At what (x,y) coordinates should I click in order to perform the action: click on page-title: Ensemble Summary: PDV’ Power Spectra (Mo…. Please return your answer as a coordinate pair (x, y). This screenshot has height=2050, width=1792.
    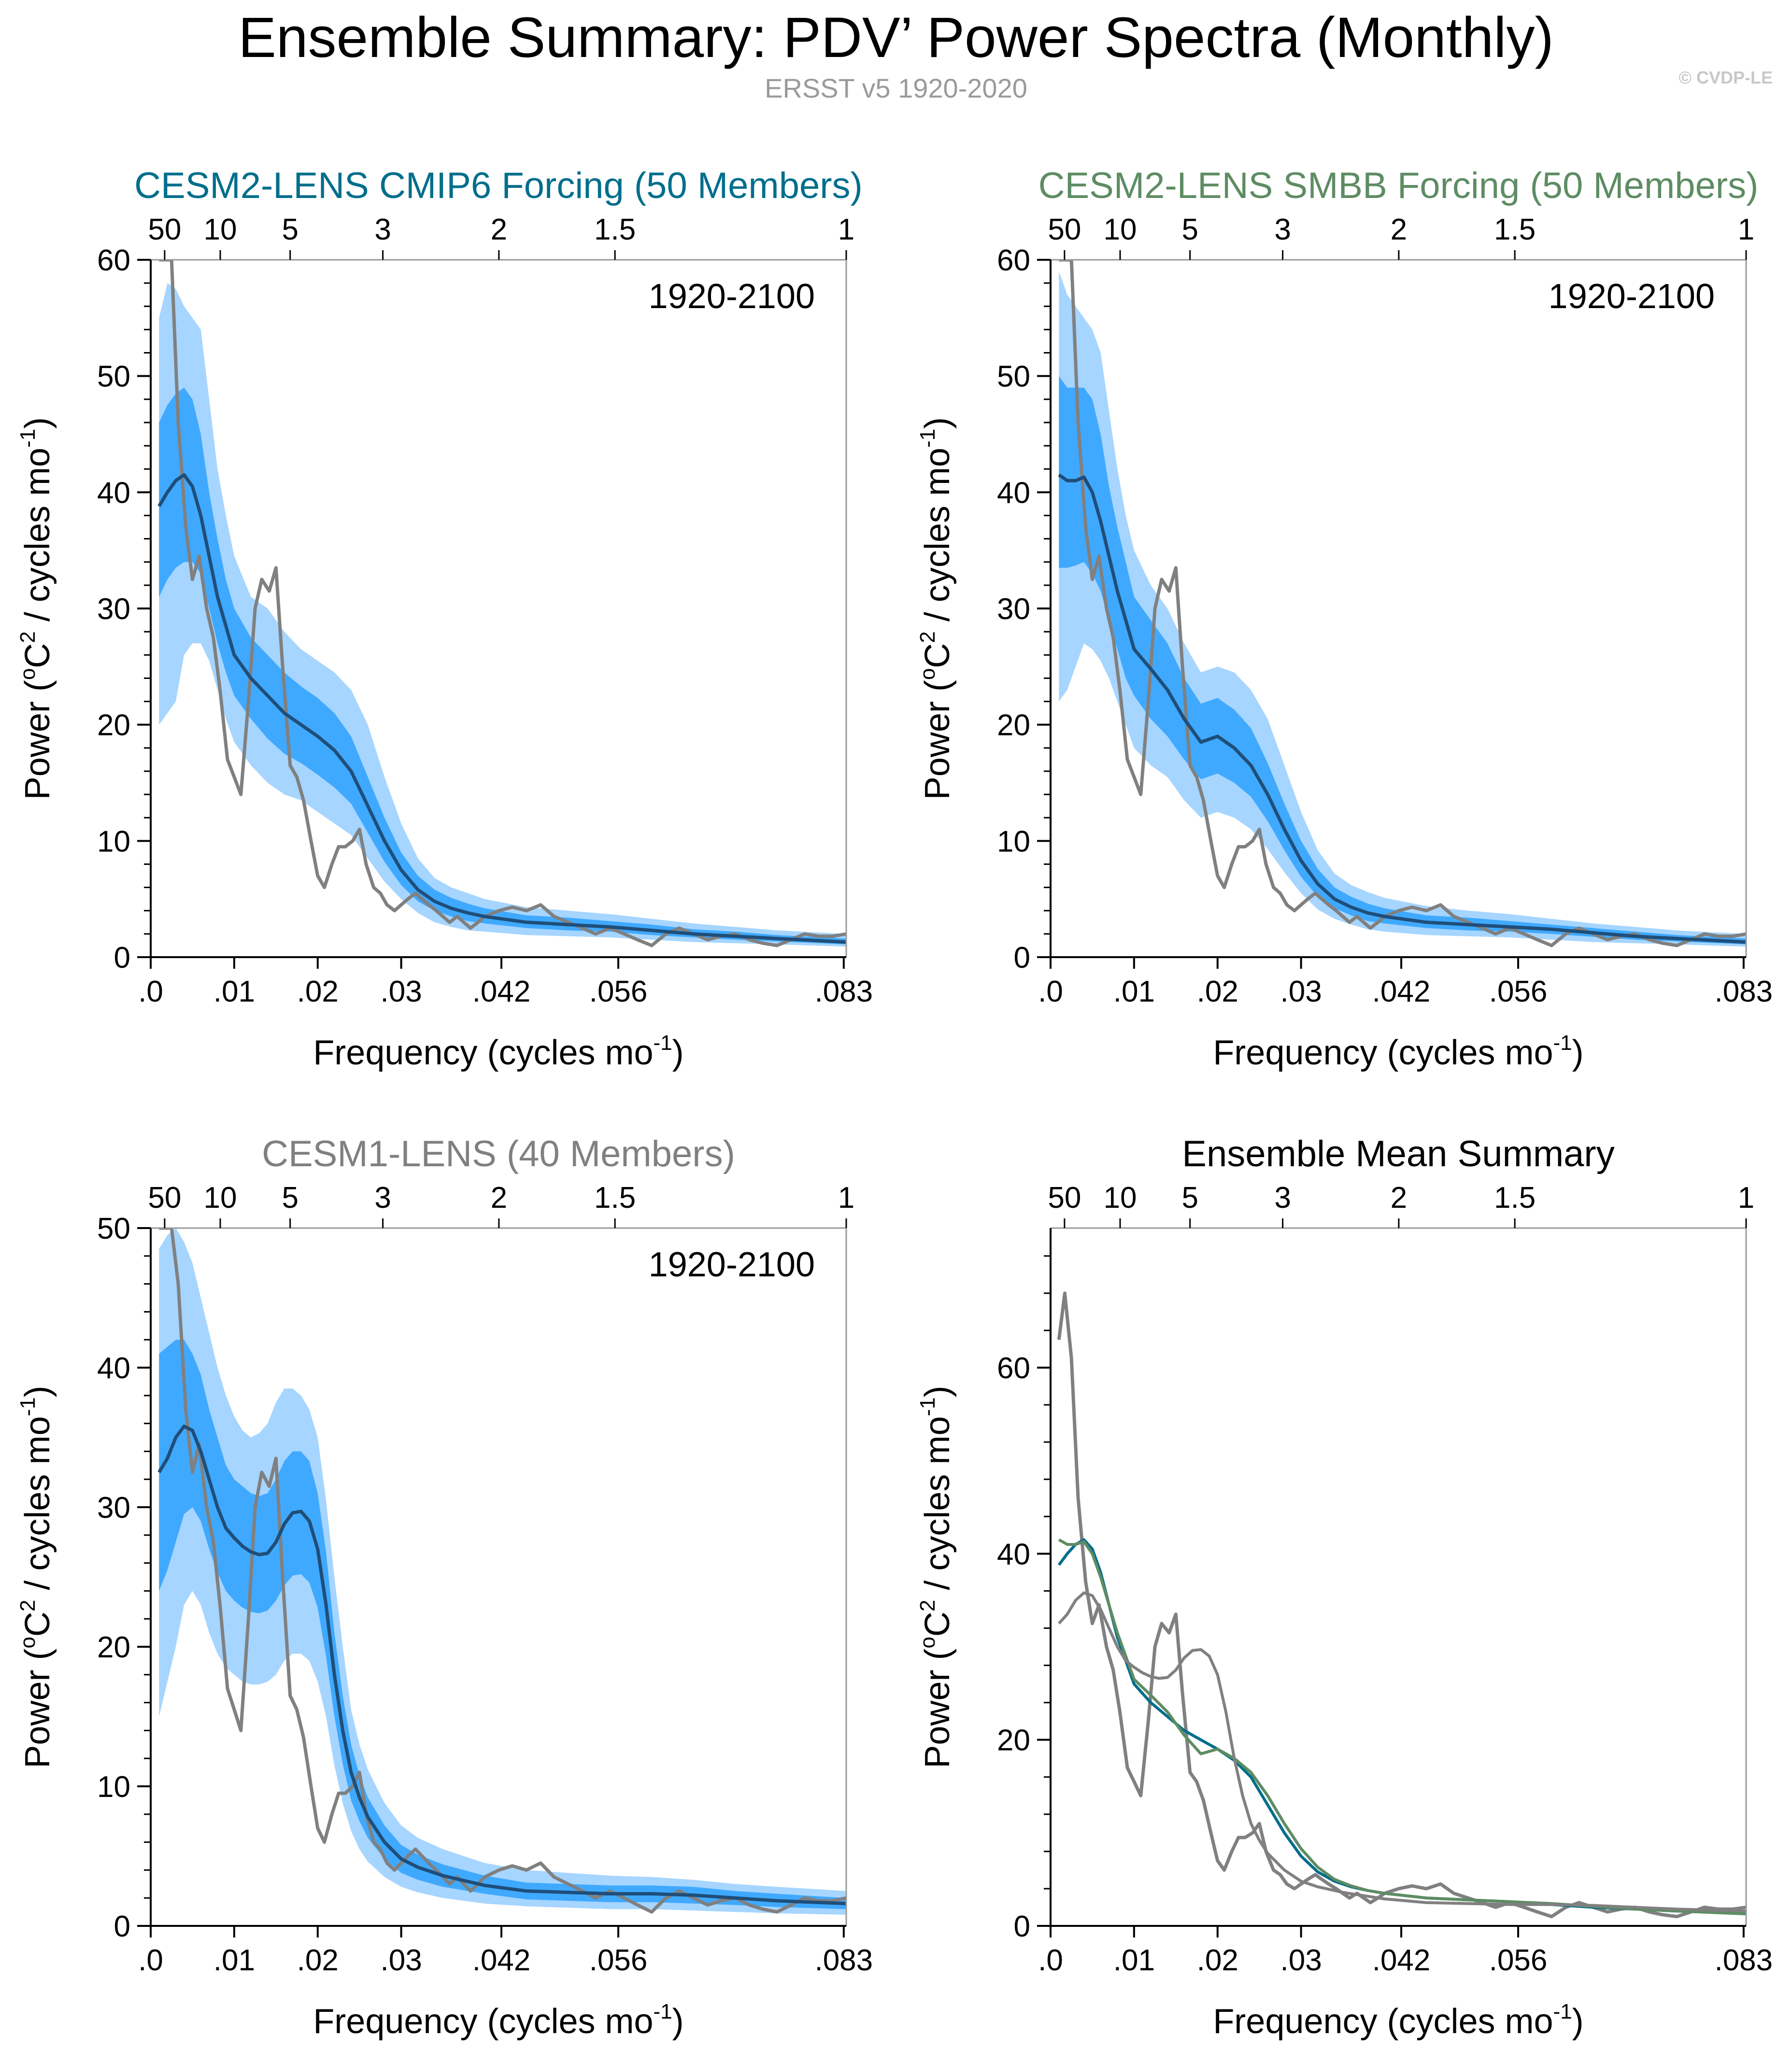
    Looking at the image, I should click on (896, 38).